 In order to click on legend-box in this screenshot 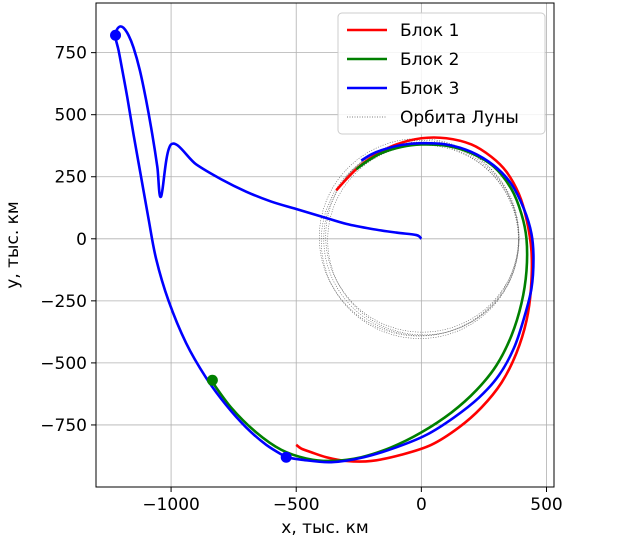, I will do `click(441, 73)`.